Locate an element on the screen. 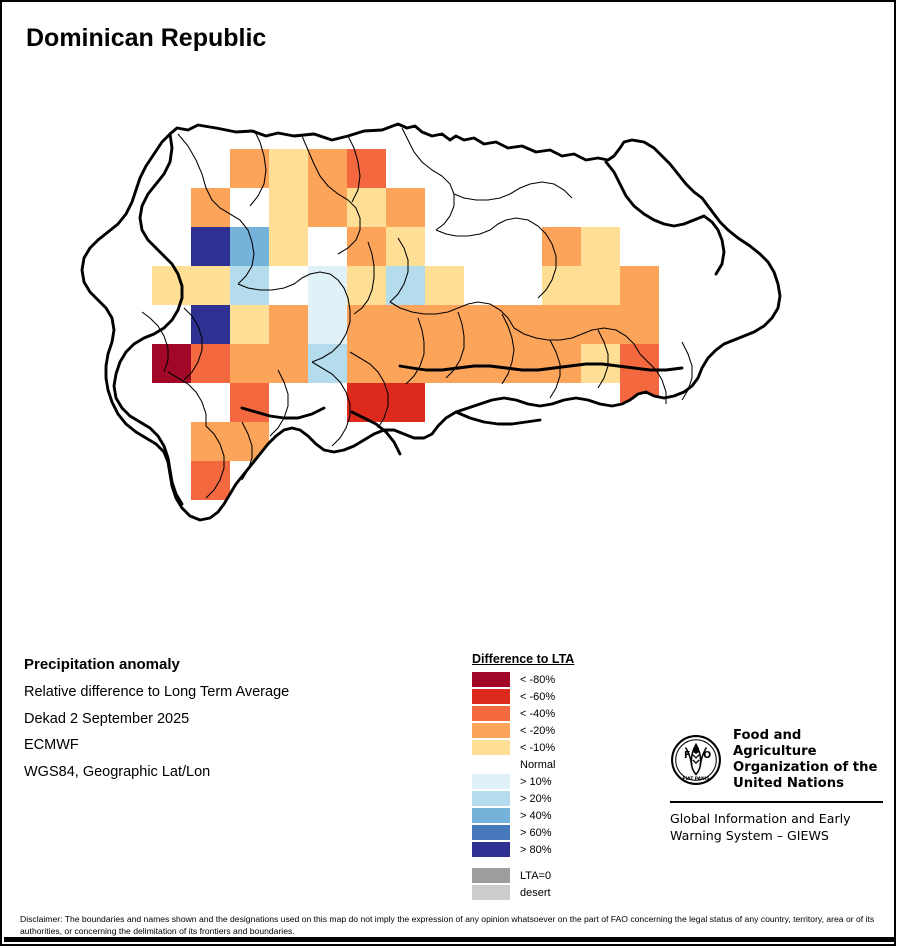 This screenshot has width=900, height=950. legend-extra-label: desert is located at coordinates (535, 892).